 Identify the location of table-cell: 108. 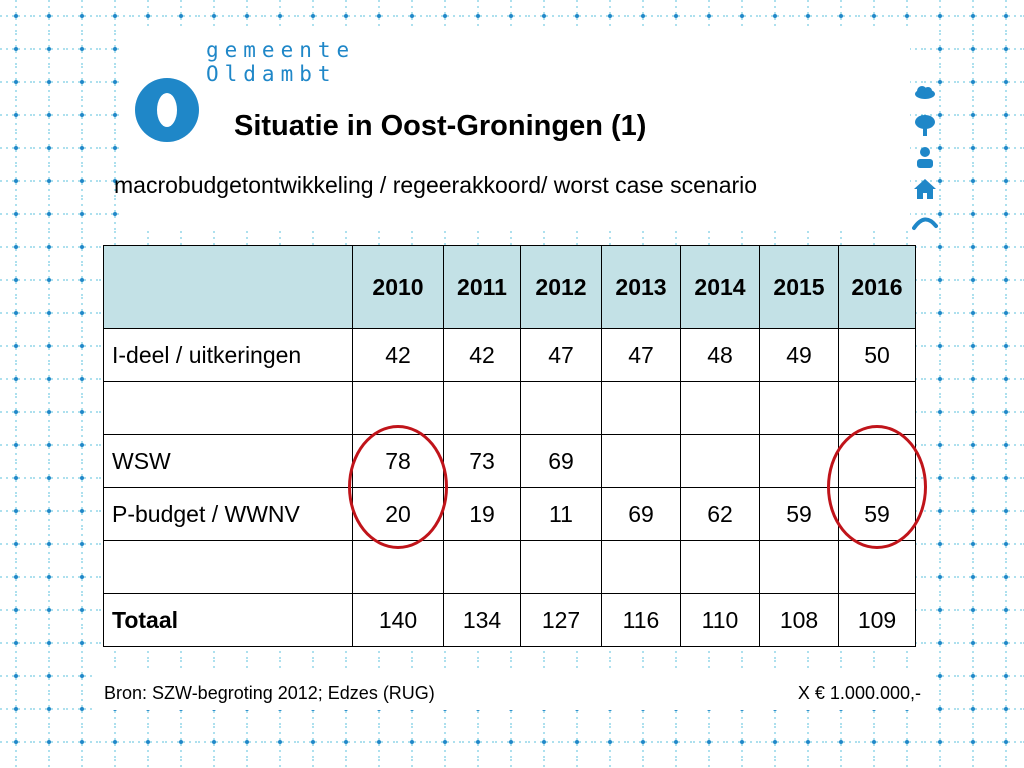
(799, 620).